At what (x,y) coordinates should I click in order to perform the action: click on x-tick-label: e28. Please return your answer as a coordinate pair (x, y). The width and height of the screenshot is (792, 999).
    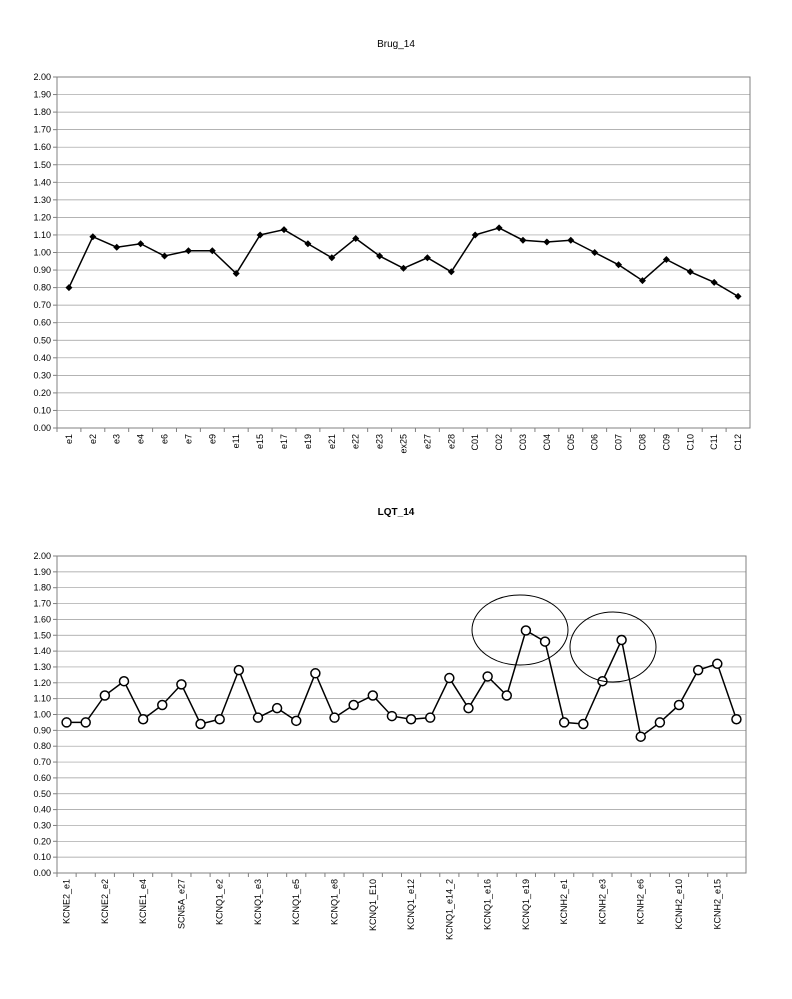
    Looking at the image, I should click on (451, 441).